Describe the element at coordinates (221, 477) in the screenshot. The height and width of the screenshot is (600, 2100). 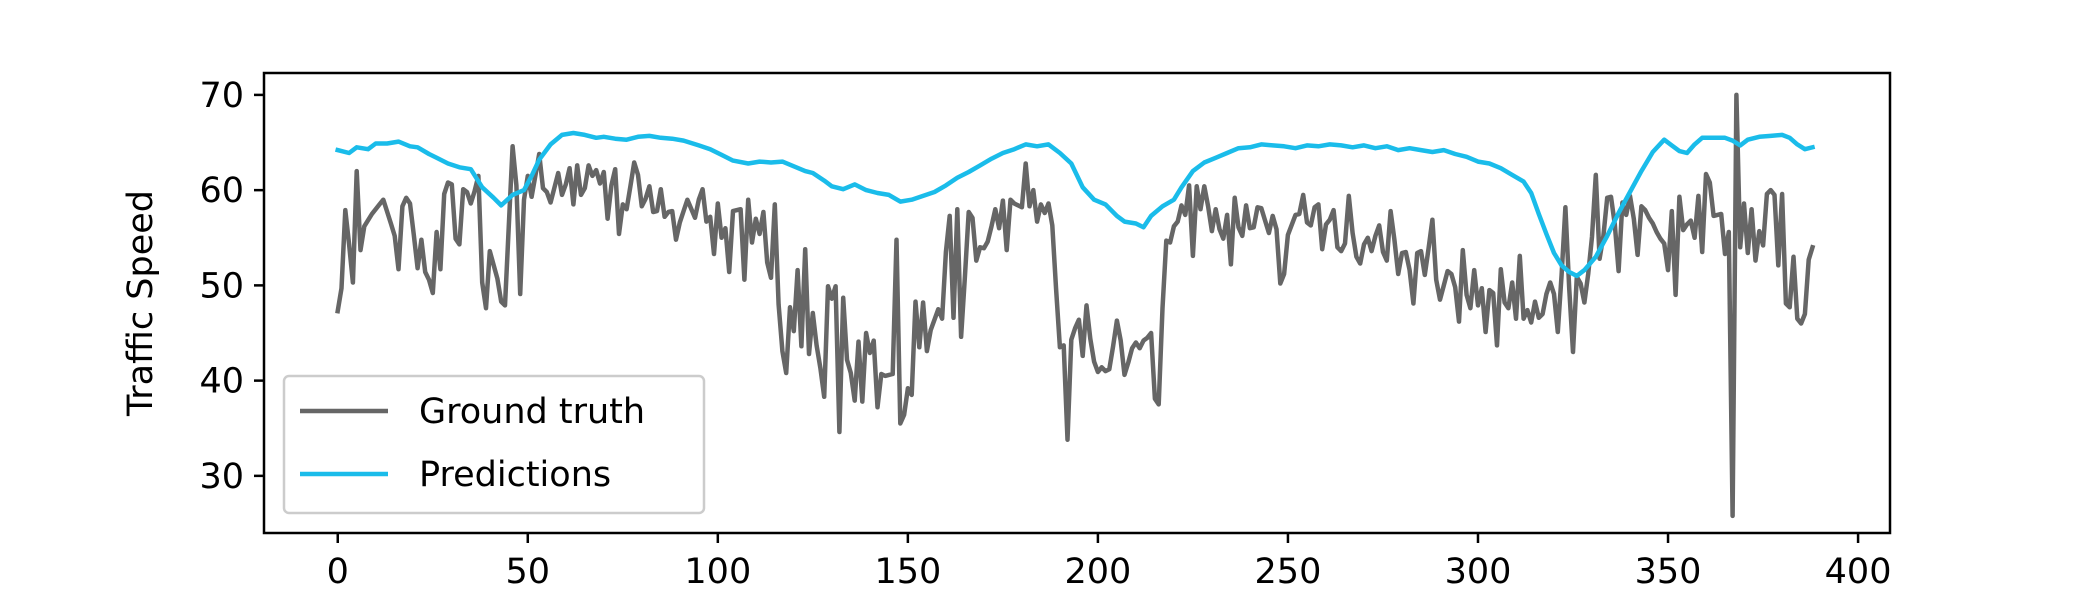
I see `y-tick-label: 30` at that location.